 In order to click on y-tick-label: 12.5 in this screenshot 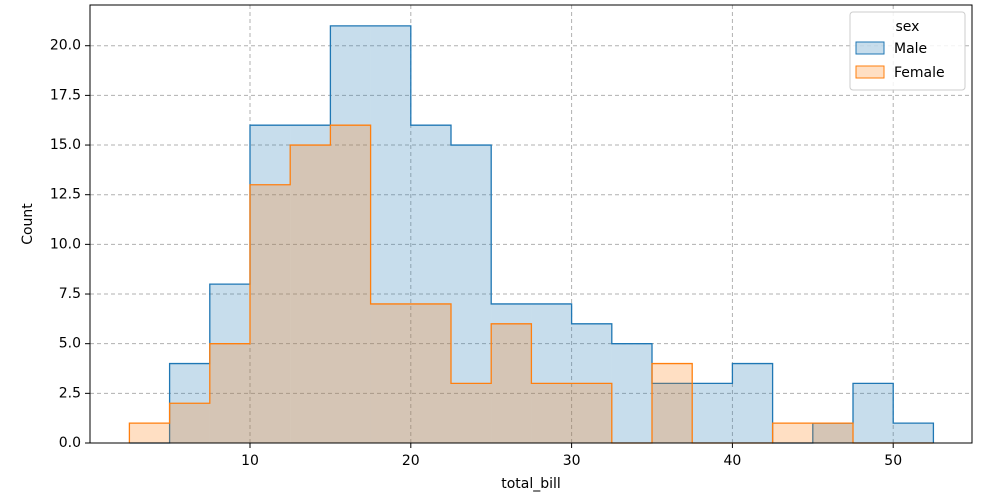, I will do `click(65, 195)`.